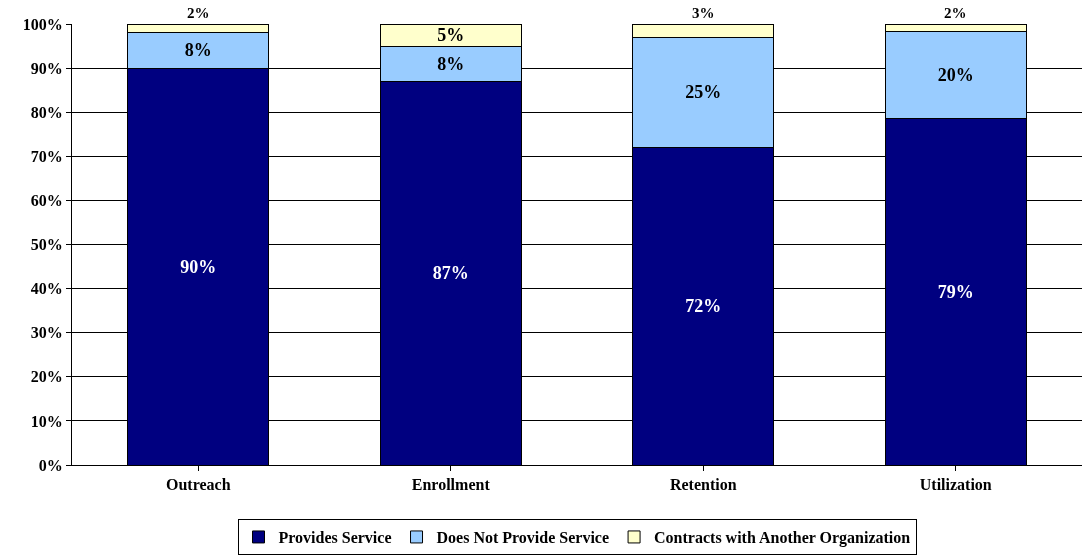 This screenshot has height=556, width=1084. I want to click on data-label: 3%, so click(703, 13).